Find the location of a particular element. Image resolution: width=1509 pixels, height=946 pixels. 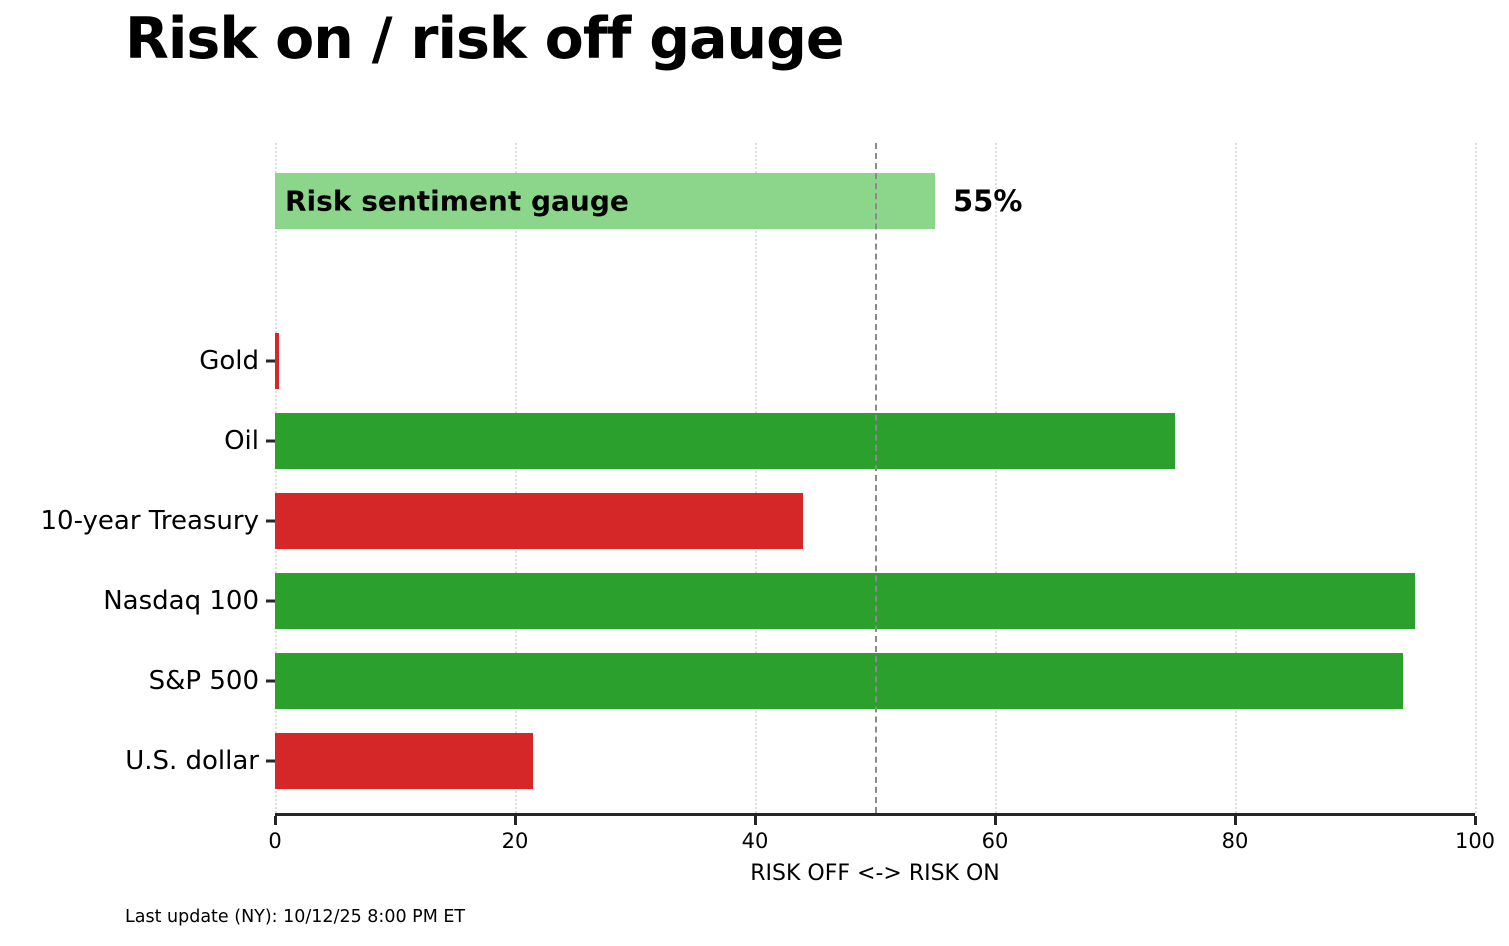

chart-title: Risk on / risk off gauge is located at coordinates (485, 39).